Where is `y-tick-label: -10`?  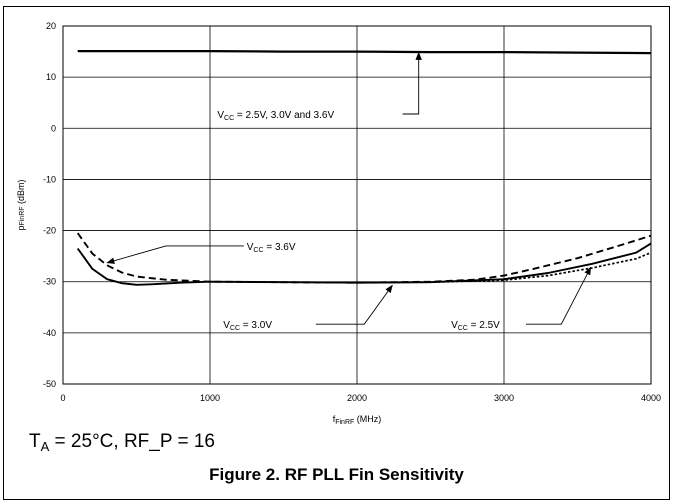 y-tick-label: -10 is located at coordinates (49, 179).